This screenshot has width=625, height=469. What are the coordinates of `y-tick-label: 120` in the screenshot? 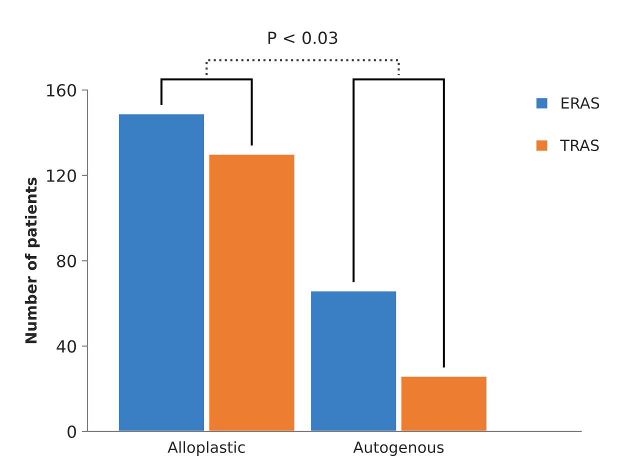 It's located at (61, 175).